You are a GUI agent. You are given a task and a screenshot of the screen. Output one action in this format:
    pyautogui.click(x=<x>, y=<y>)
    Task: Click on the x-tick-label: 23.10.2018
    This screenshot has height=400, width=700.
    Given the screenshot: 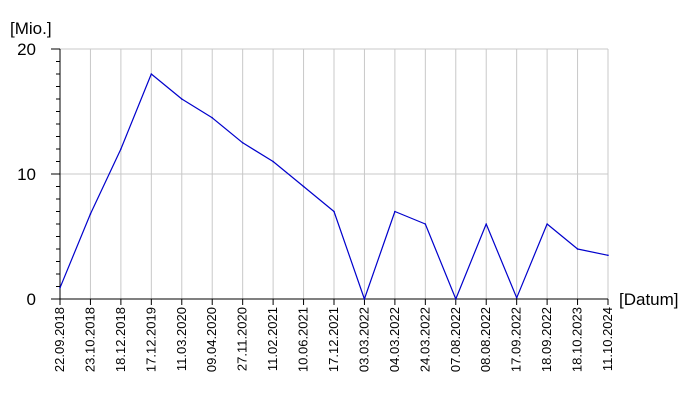 What is the action you would take?
    pyautogui.click(x=89, y=339)
    